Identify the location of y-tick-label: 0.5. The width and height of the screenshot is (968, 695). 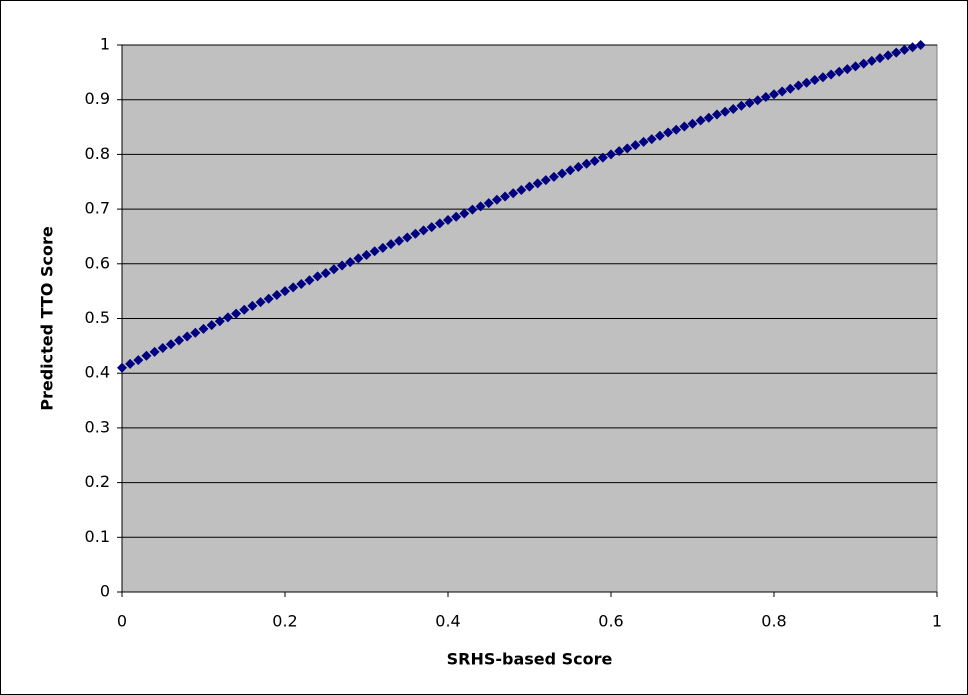
(97, 317).